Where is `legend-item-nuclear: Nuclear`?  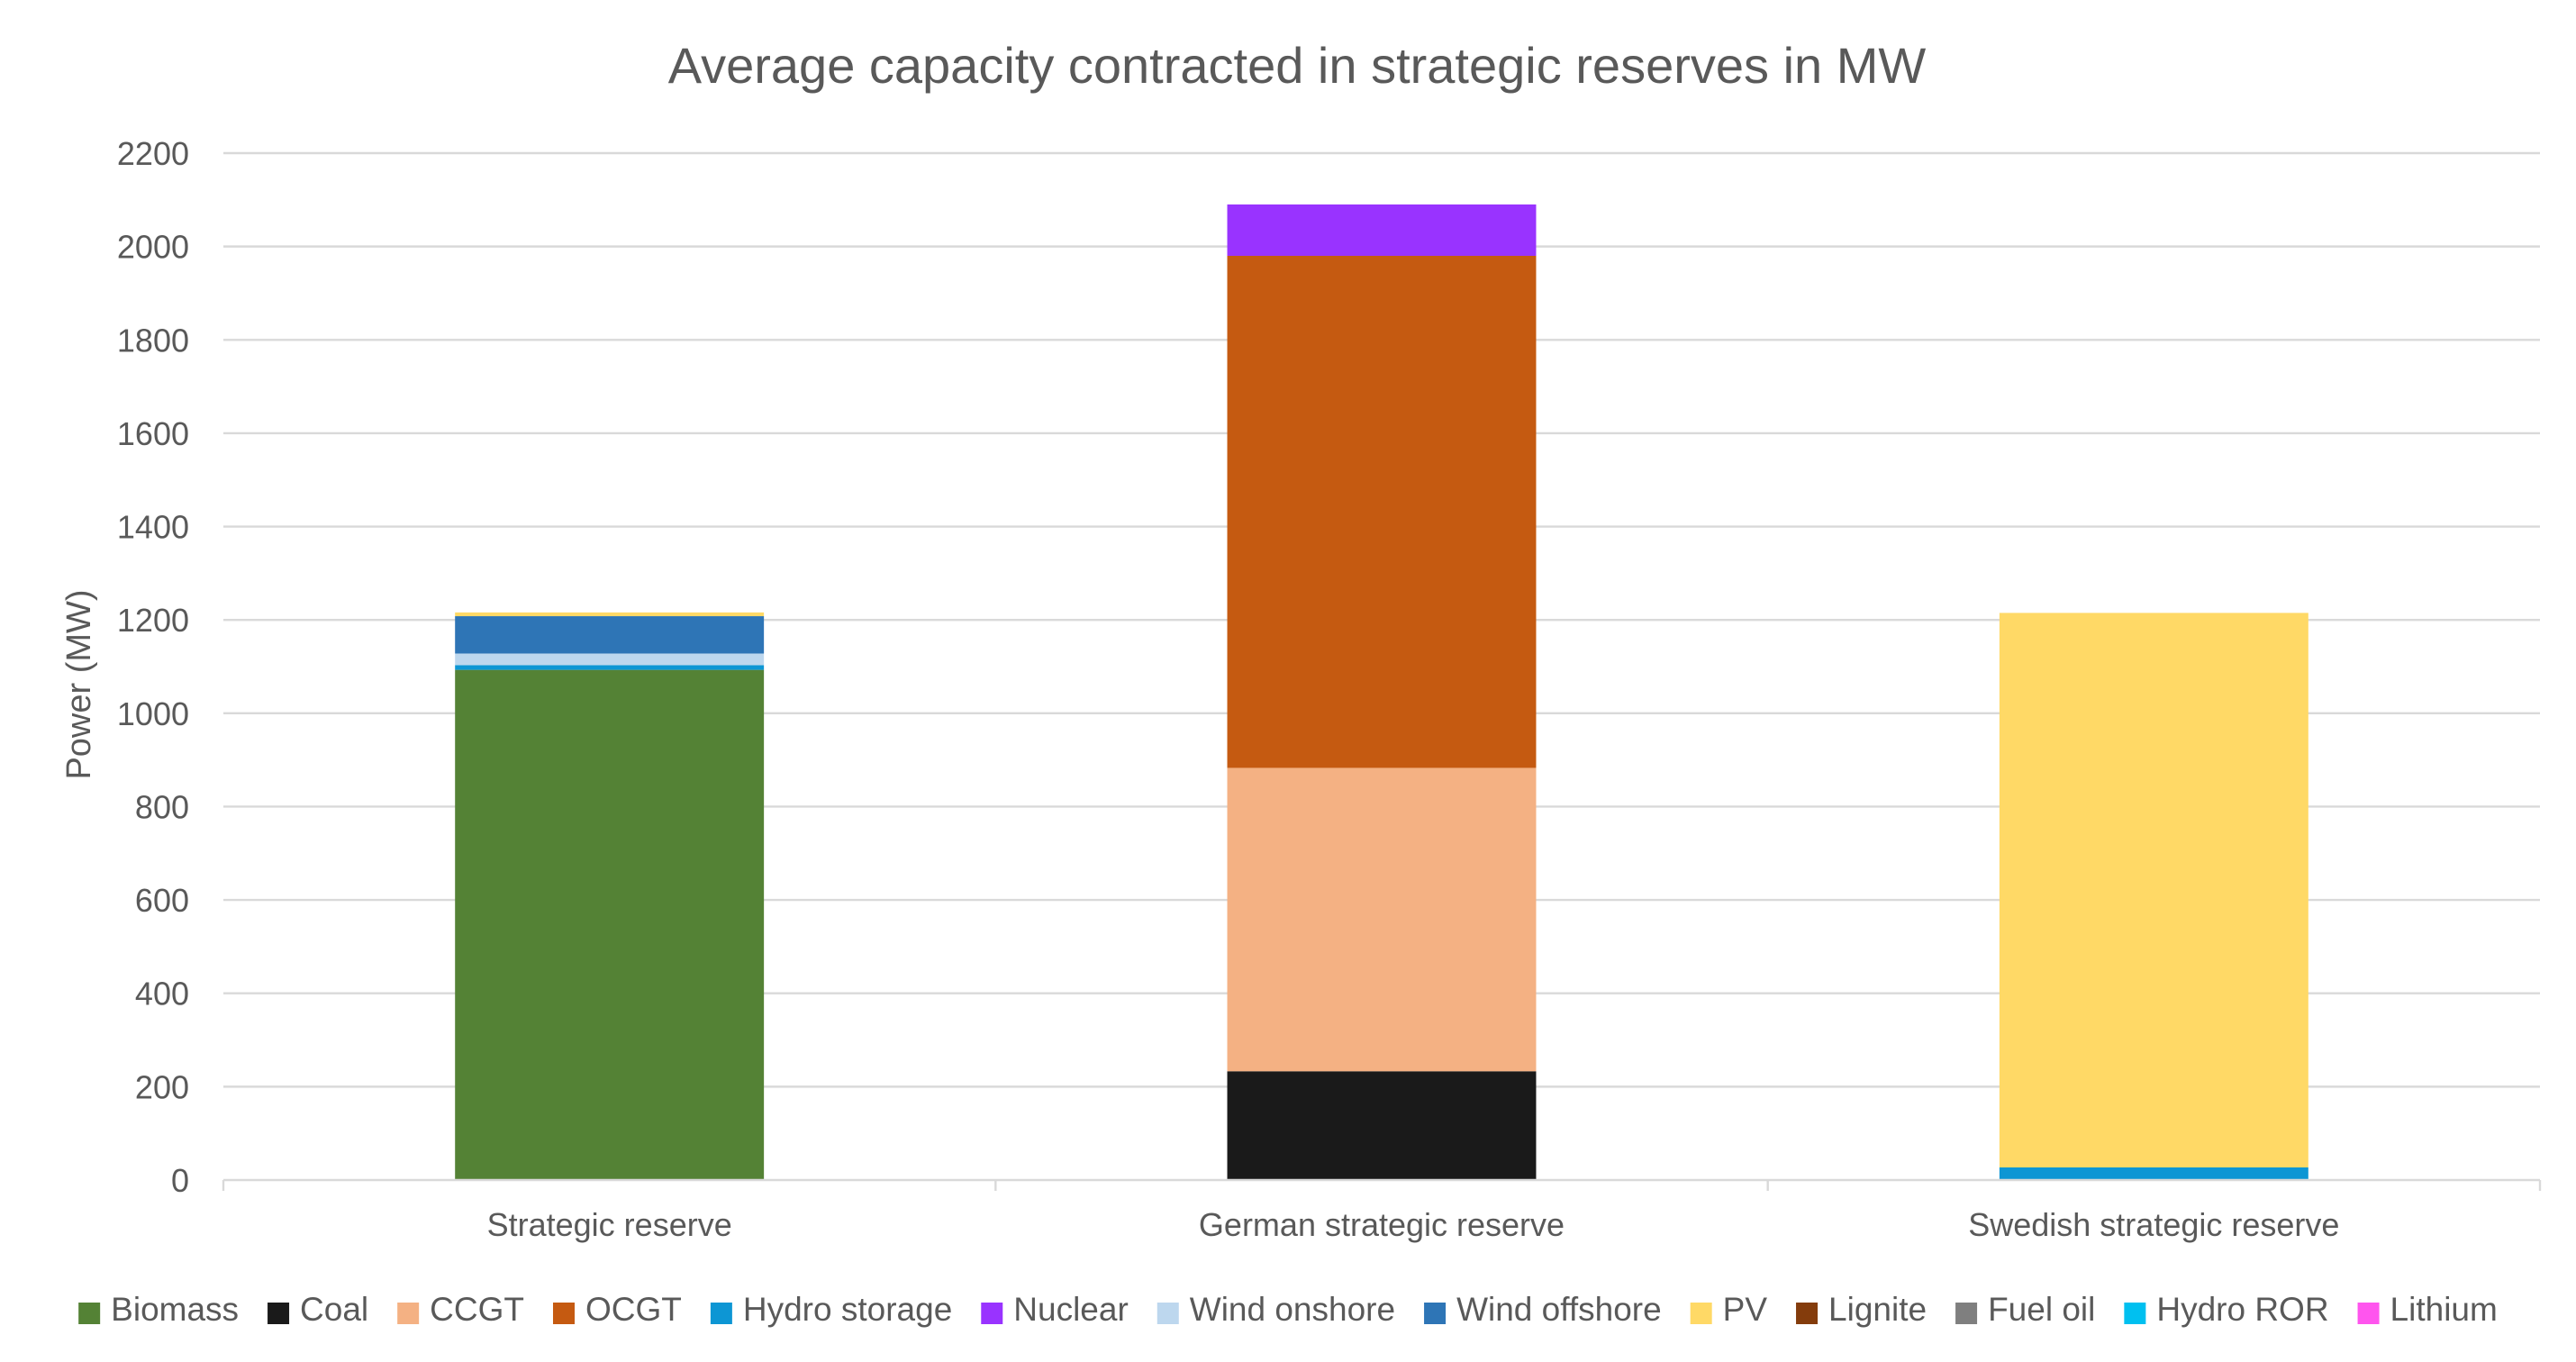
legend-item-nuclear: Nuclear is located at coordinates (1055, 1309).